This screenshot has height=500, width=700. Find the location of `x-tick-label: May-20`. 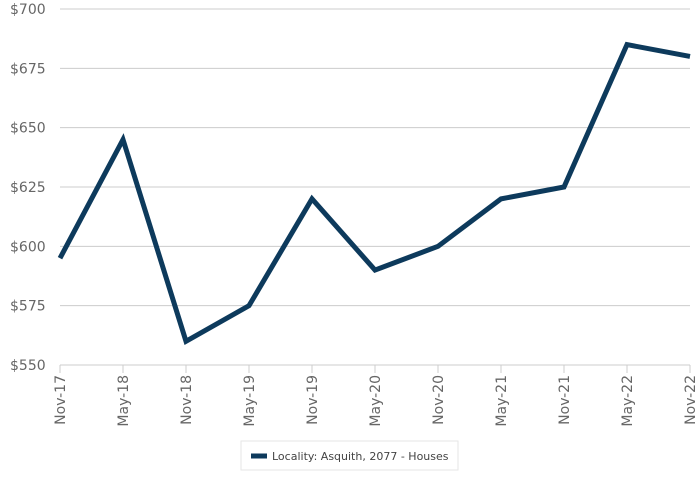

x-tick-label: May-20 is located at coordinates (376, 401).